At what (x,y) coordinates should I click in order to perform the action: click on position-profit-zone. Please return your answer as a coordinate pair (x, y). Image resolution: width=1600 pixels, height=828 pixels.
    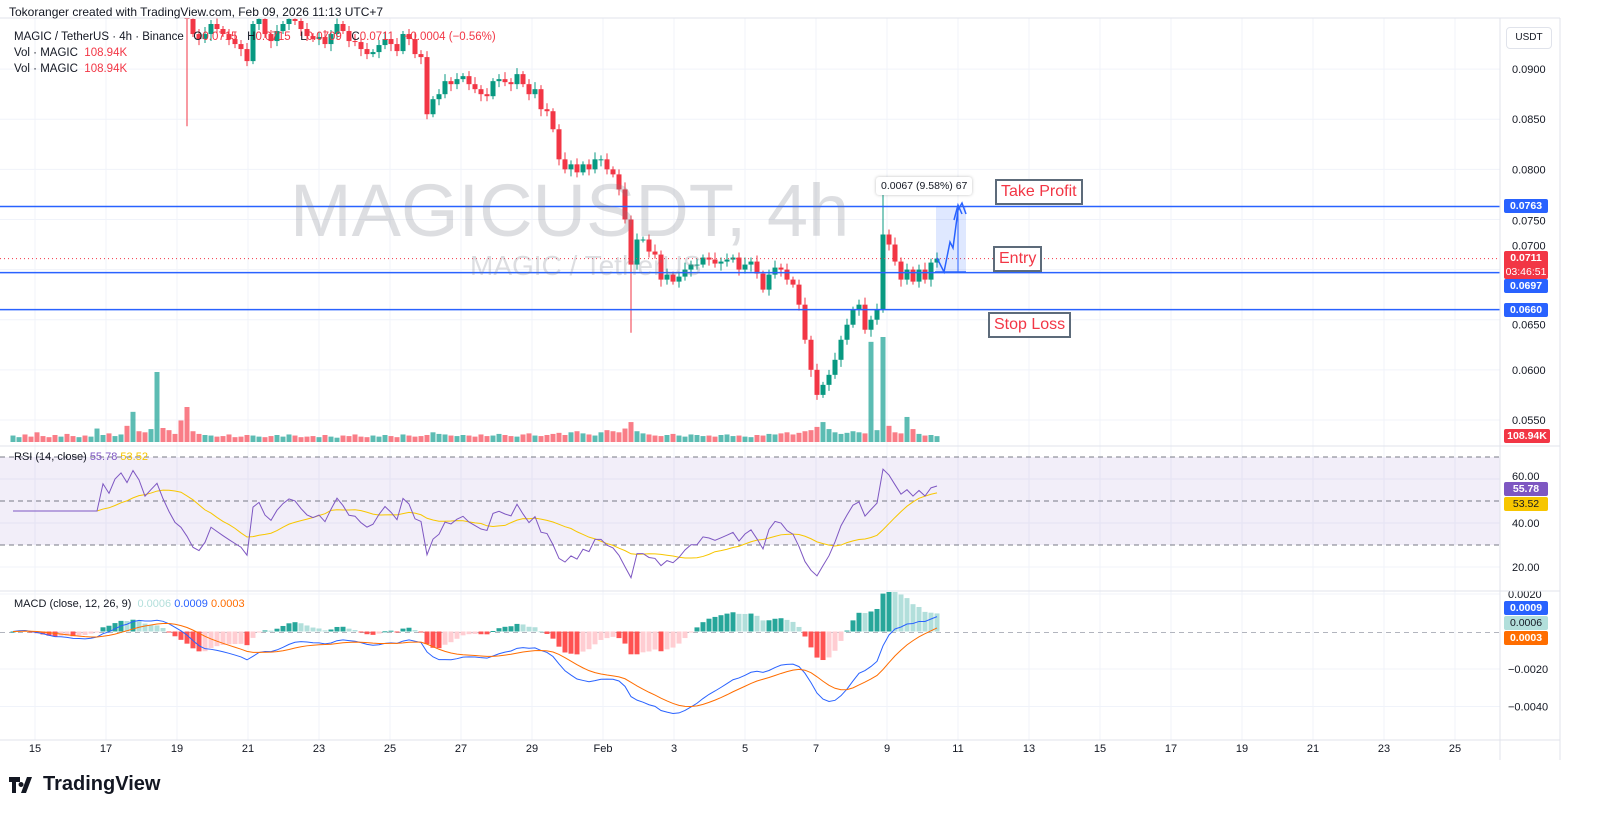
    Looking at the image, I should click on (951, 239).